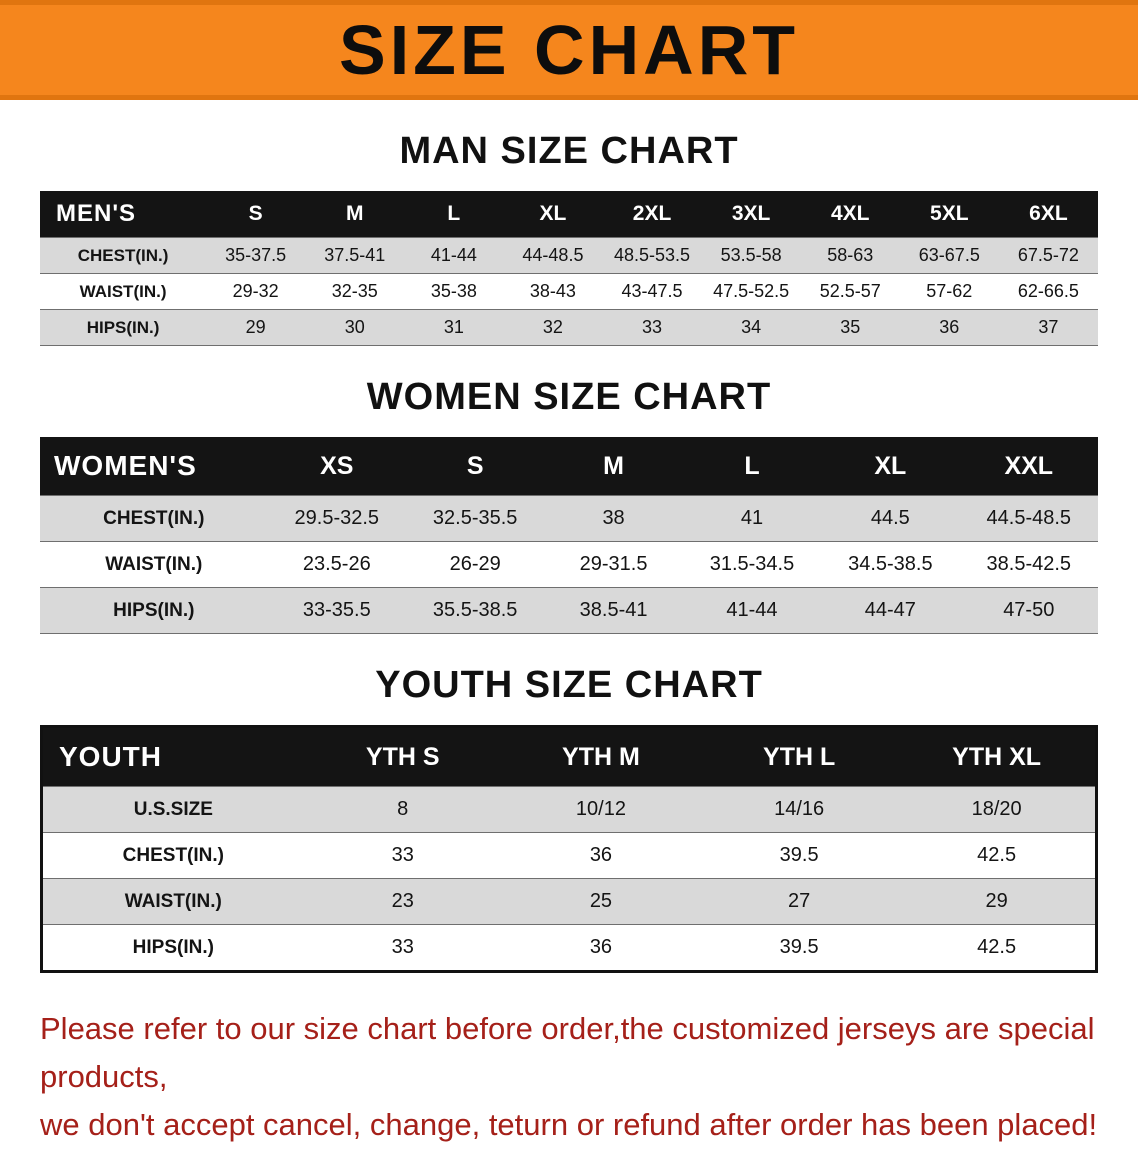 The height and width of the screenshot is (1169, 1138). I want to click on column-header-cell: YTH S, so click(402, 756).